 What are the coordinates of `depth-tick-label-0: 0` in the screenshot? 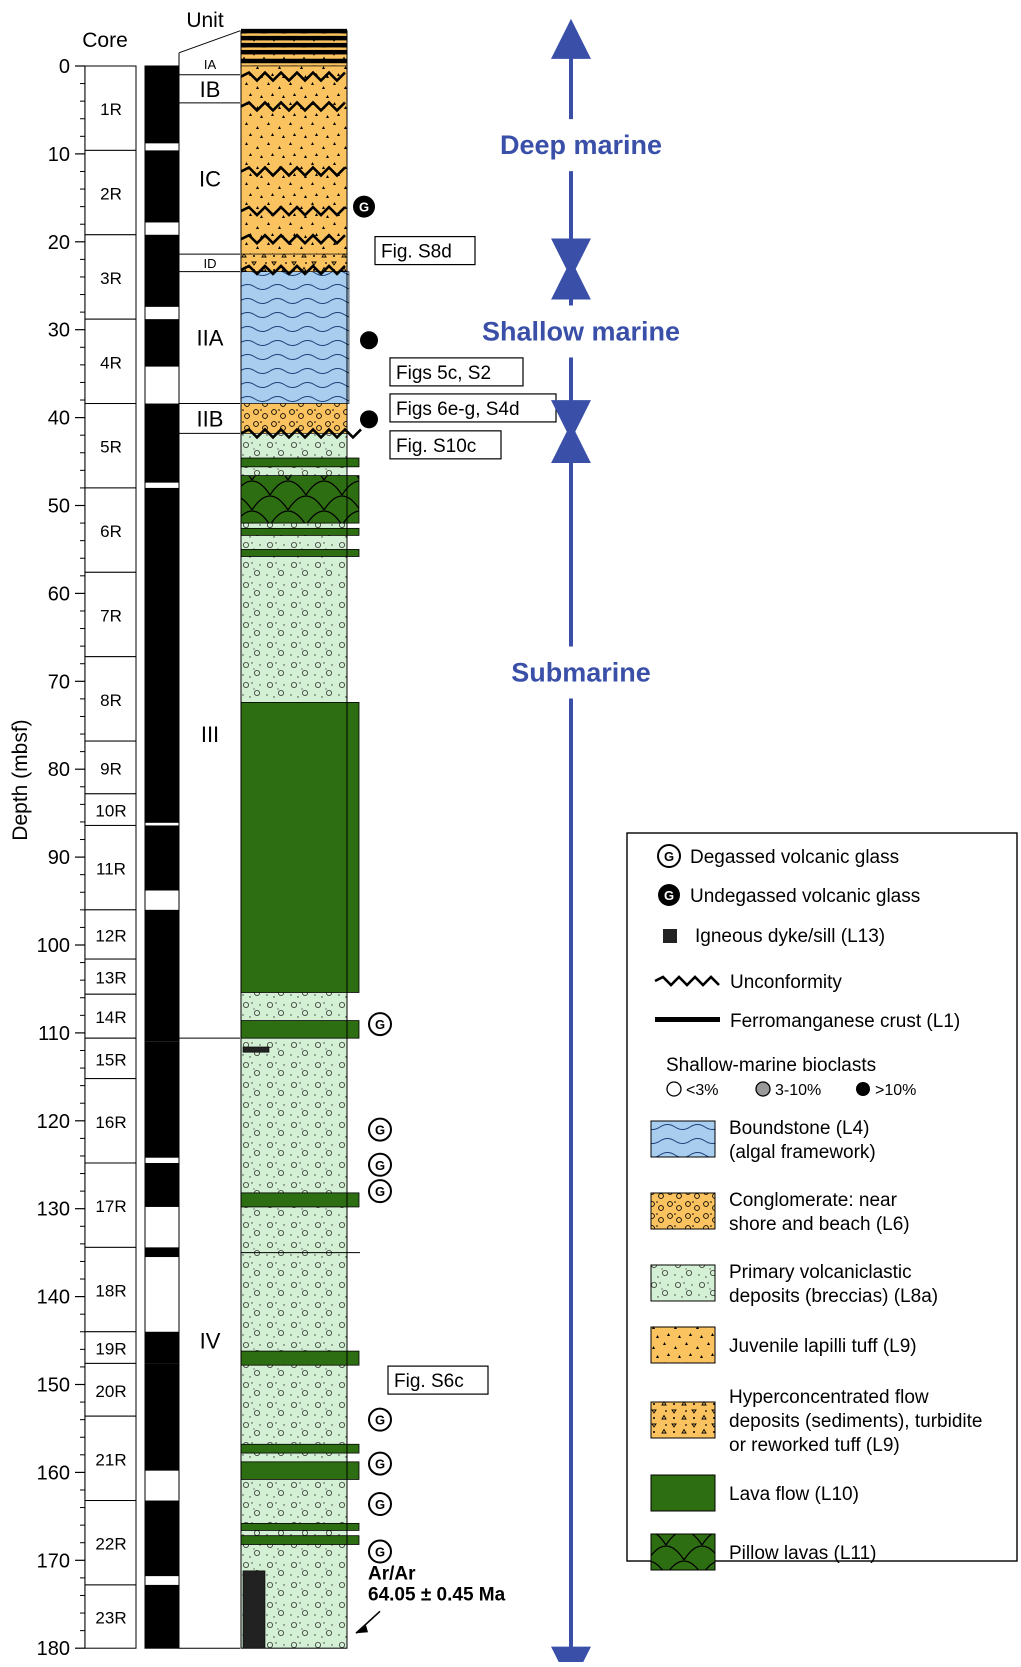 It's located at (64, 67).